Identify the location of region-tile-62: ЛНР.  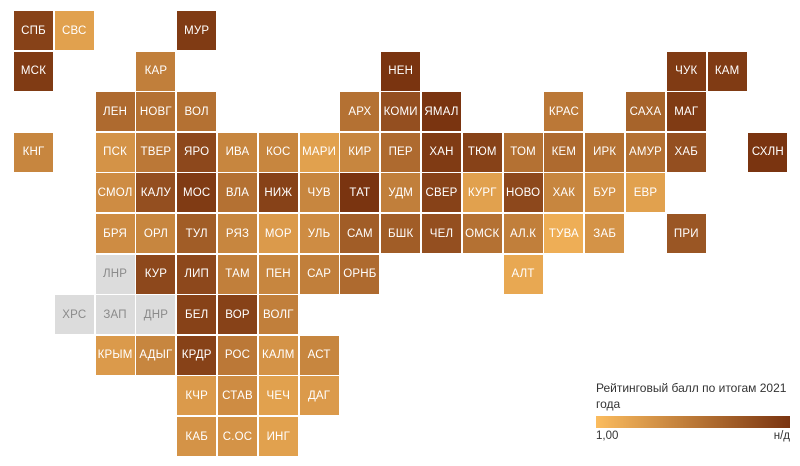
(115, 274).